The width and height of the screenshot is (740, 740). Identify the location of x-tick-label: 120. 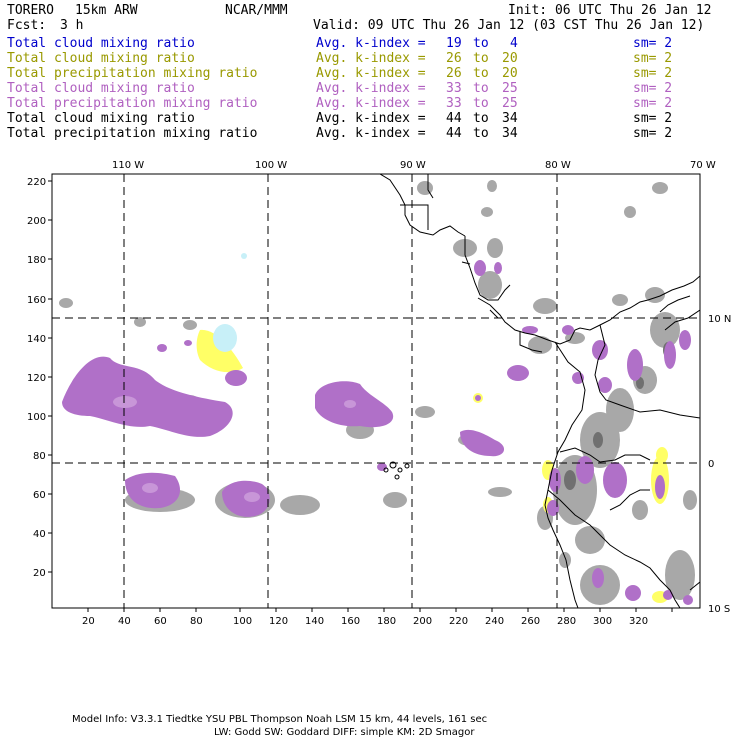
(278, 621).